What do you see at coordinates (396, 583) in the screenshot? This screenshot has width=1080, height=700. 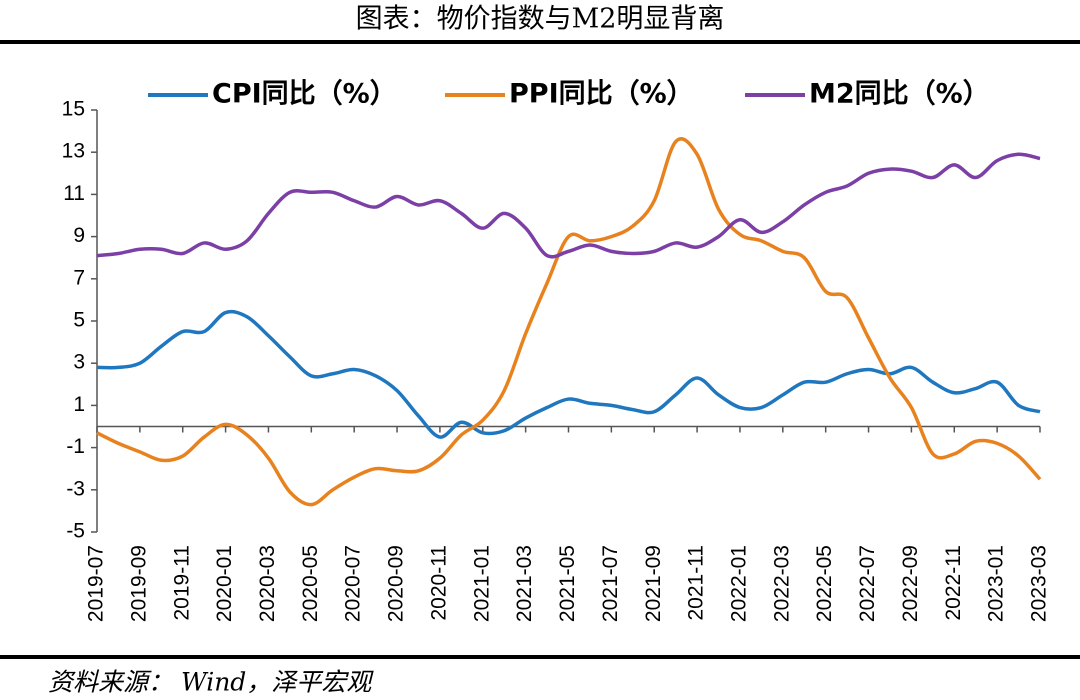 I see `x-tick-label: 2020-09` at bounding box center [396, 583].